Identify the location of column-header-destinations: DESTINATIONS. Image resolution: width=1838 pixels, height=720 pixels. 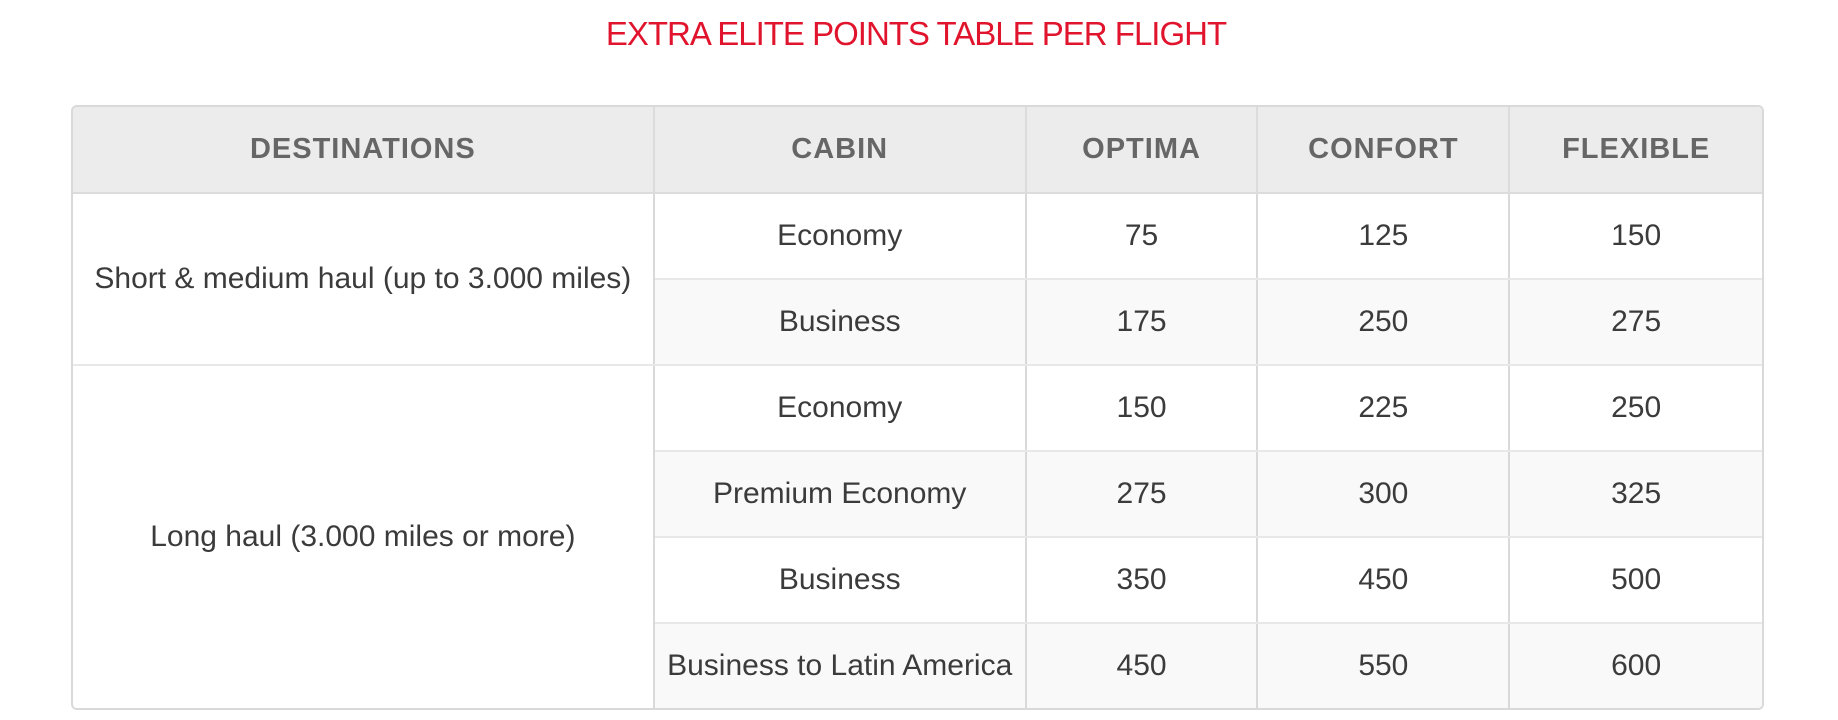
(364, 150).